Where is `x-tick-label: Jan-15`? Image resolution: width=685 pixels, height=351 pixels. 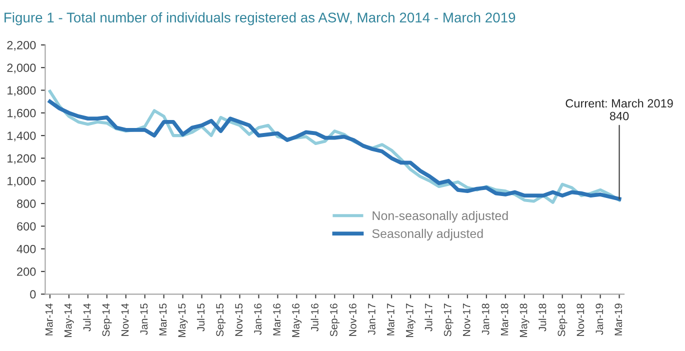 x-tick-label: Jan-15 is located at coordinates (144, 319).